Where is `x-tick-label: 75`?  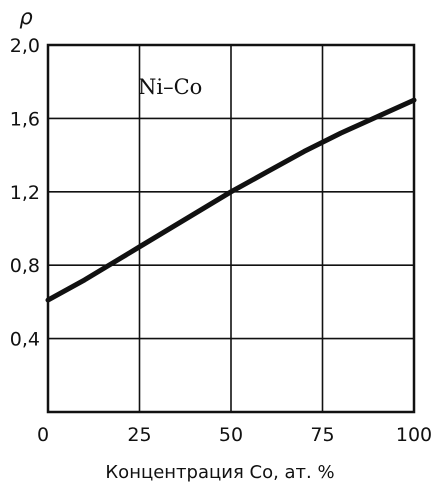
x-tick-label: 75 is located at coordinates (322, 435).